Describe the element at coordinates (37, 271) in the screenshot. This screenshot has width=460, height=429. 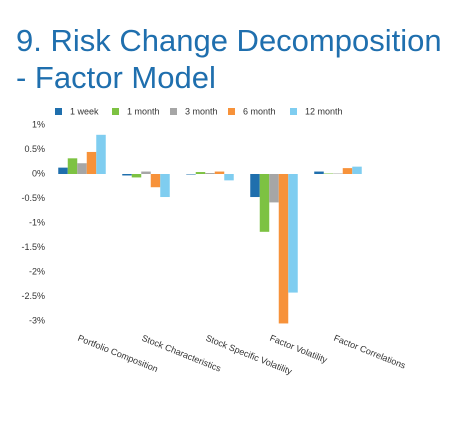
I see `y-tick-label: -2%` at that location.